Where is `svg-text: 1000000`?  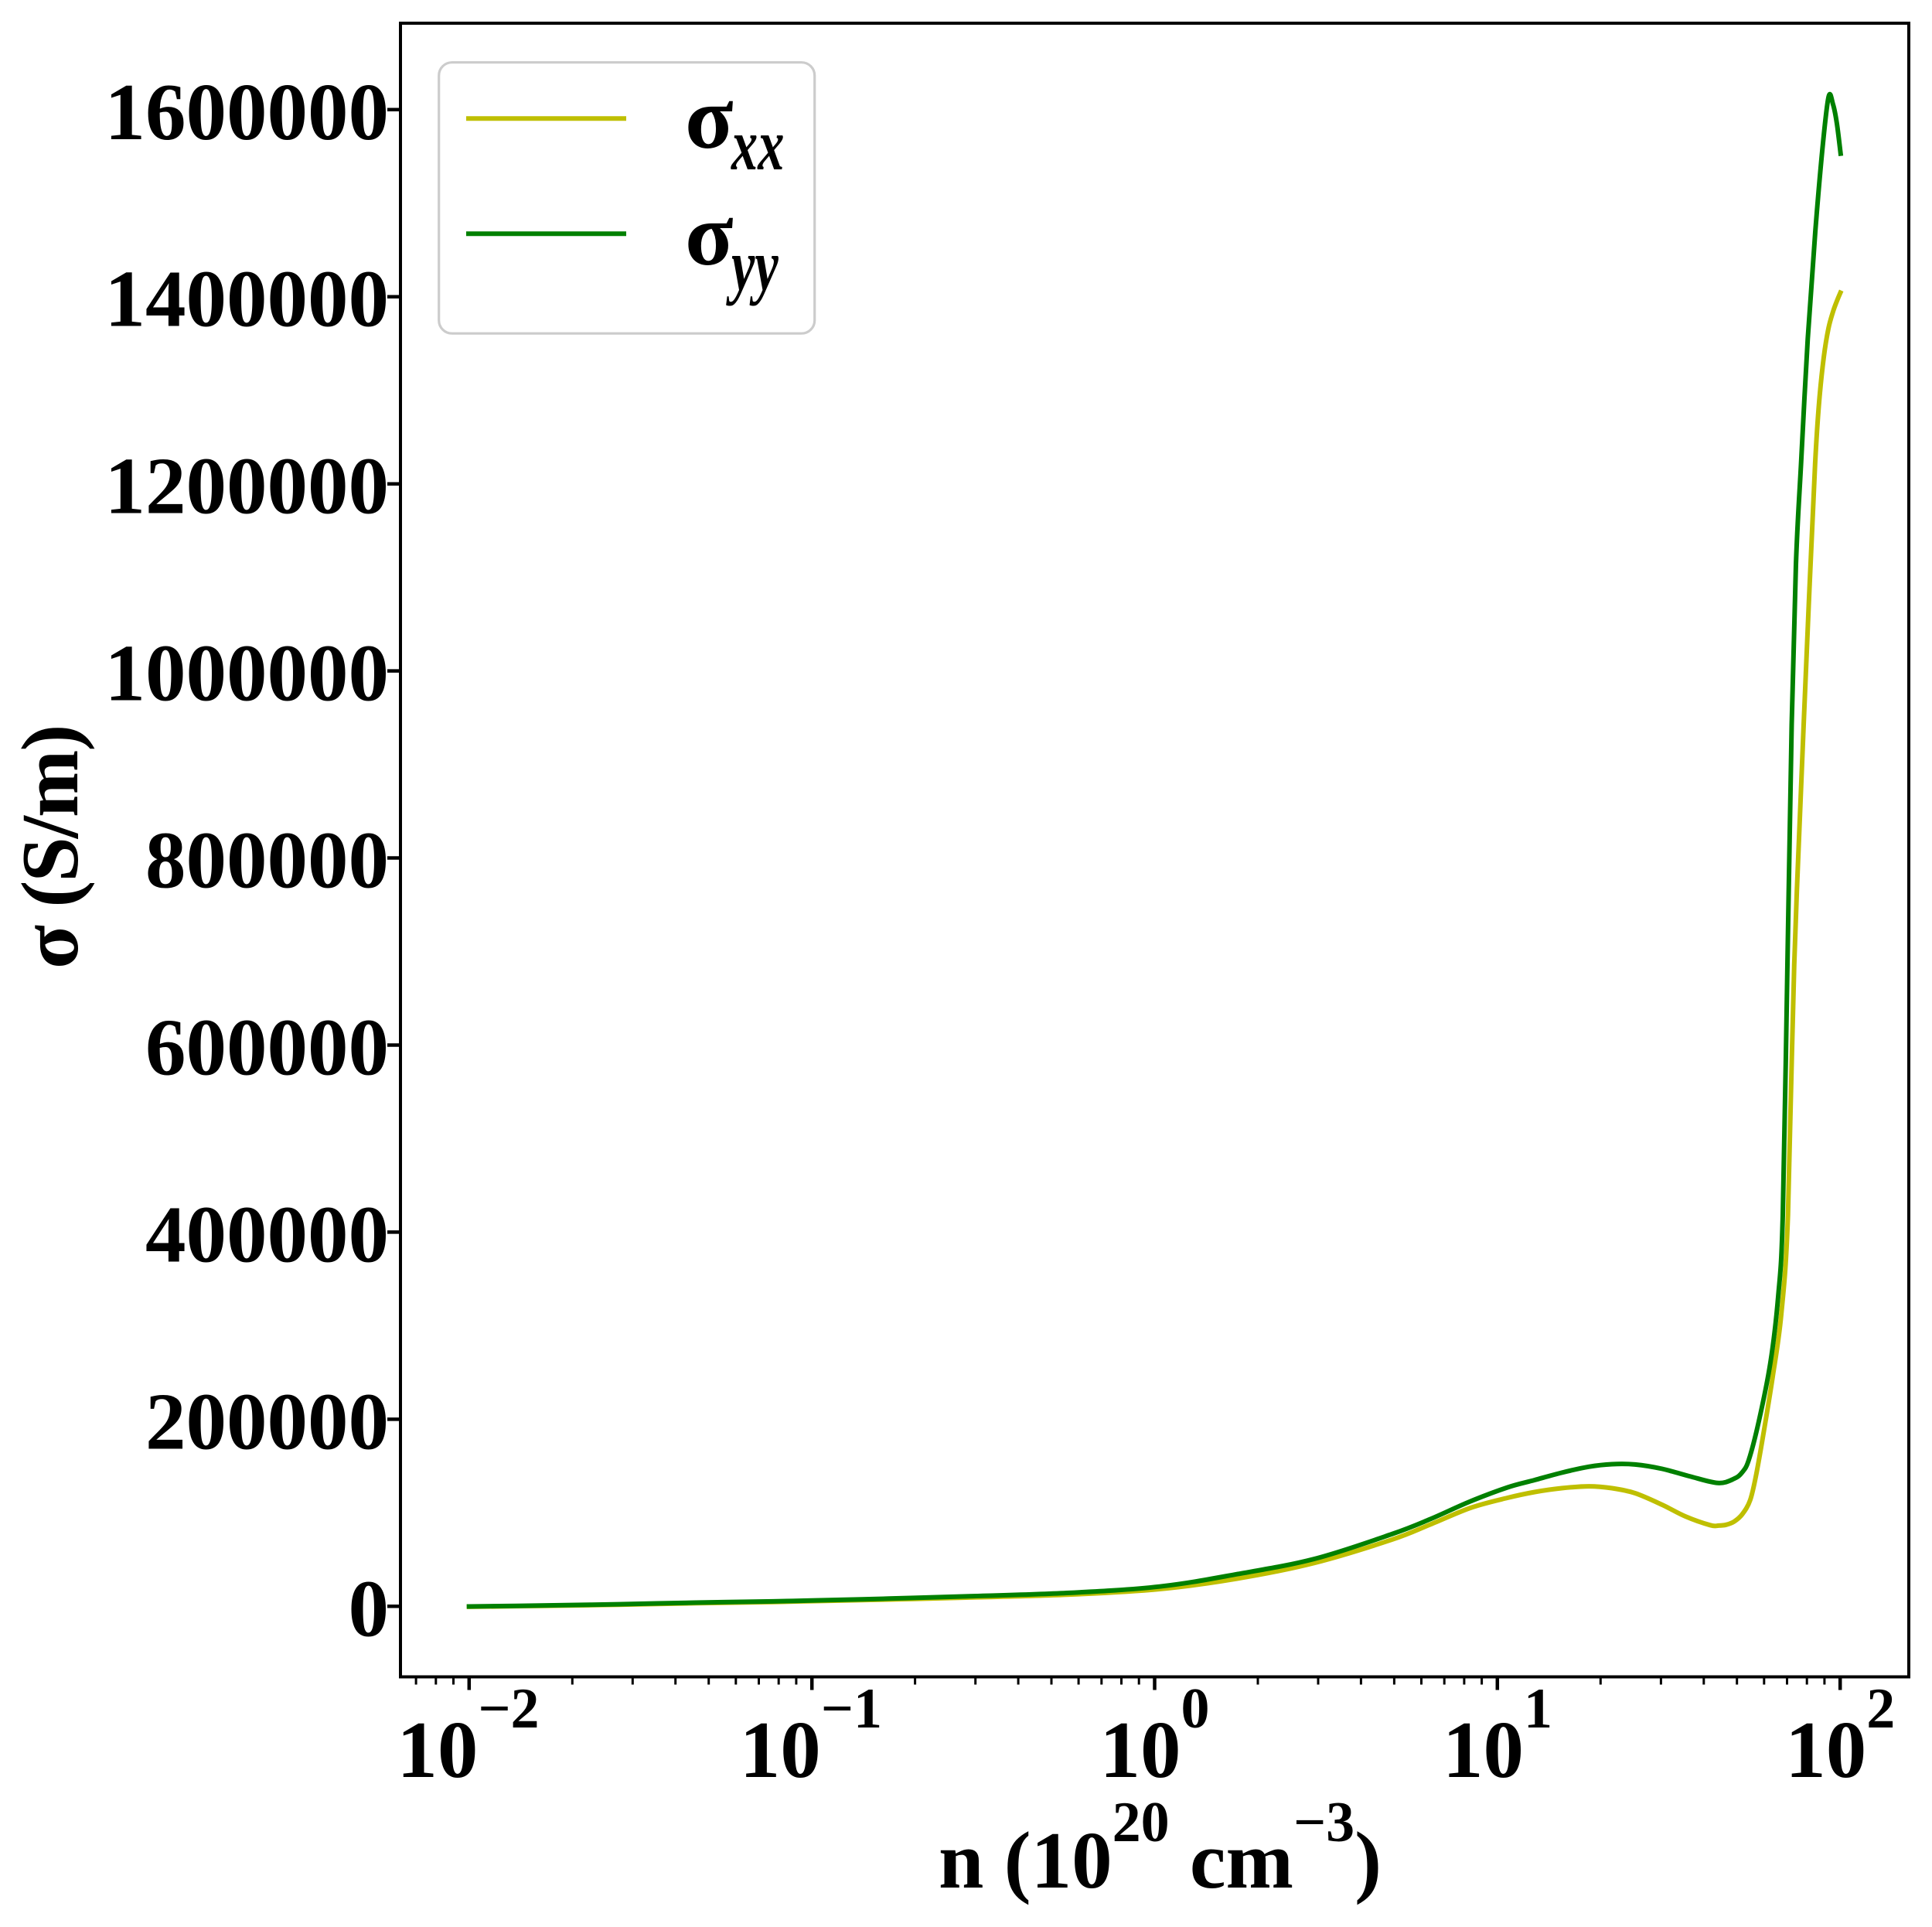
svg-text: 1000000 is located at coordinates (247, 673).